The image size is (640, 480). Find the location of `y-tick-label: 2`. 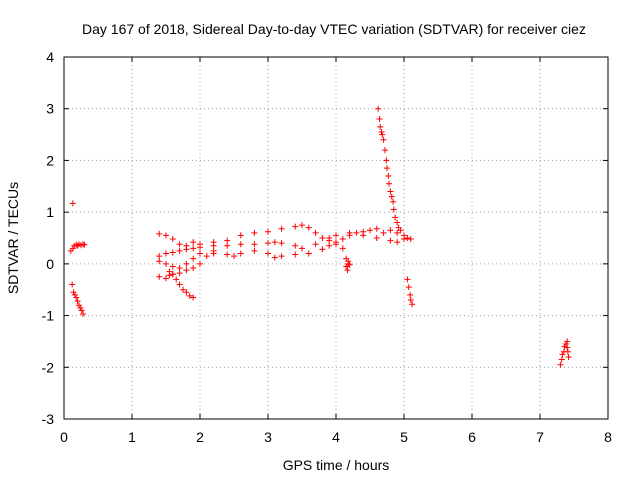

y-tick-label: 2 is located at coordinates (50, 160).